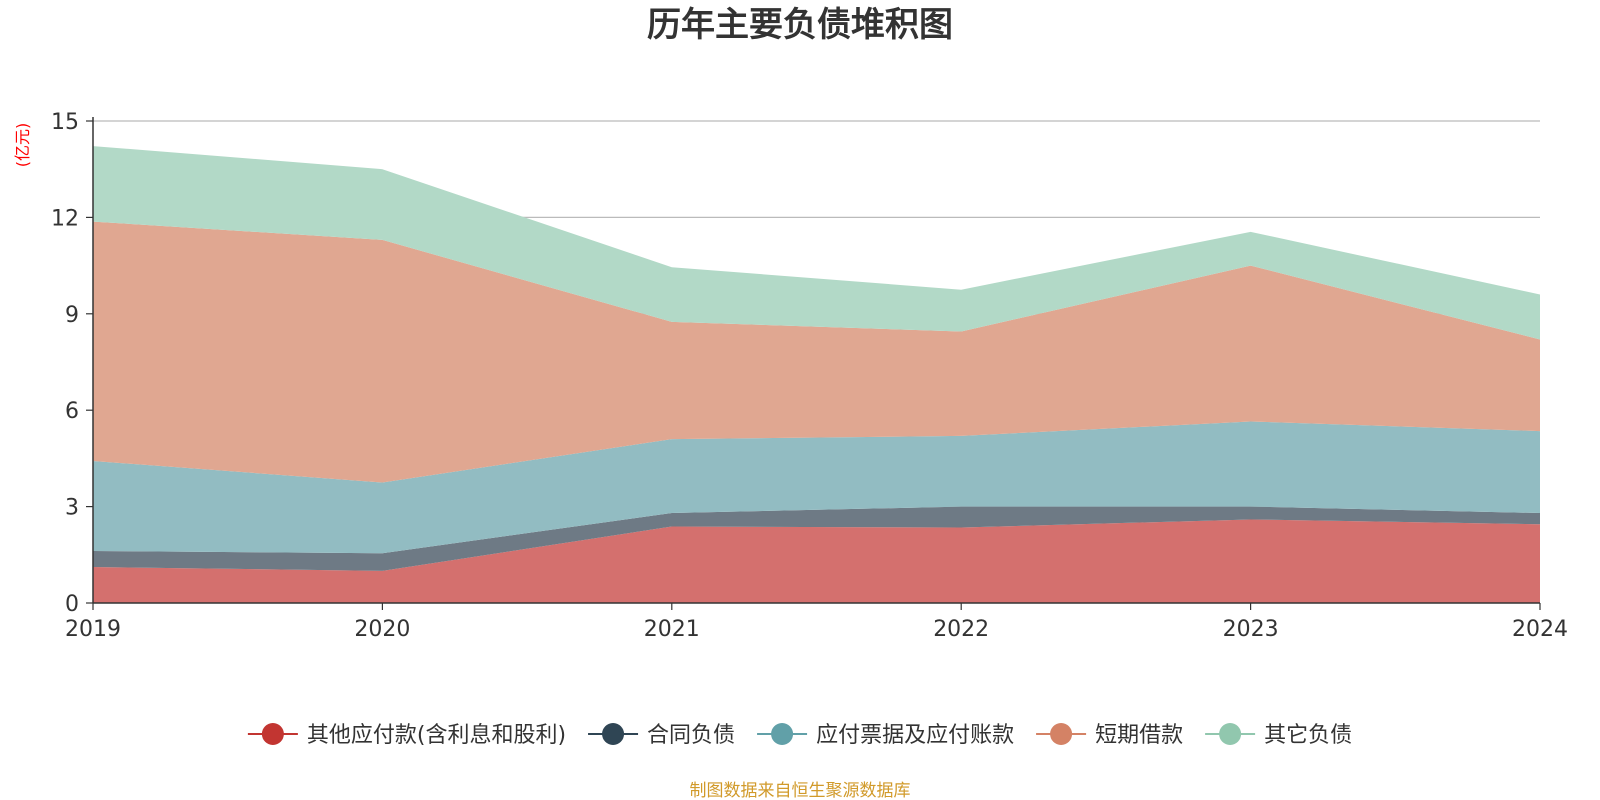 The image size is (1600, 800). What do you see at coordinates (382, 629) in the screenshot?
I see `x-tick-label: 2020` at bounding box center [382, 629].